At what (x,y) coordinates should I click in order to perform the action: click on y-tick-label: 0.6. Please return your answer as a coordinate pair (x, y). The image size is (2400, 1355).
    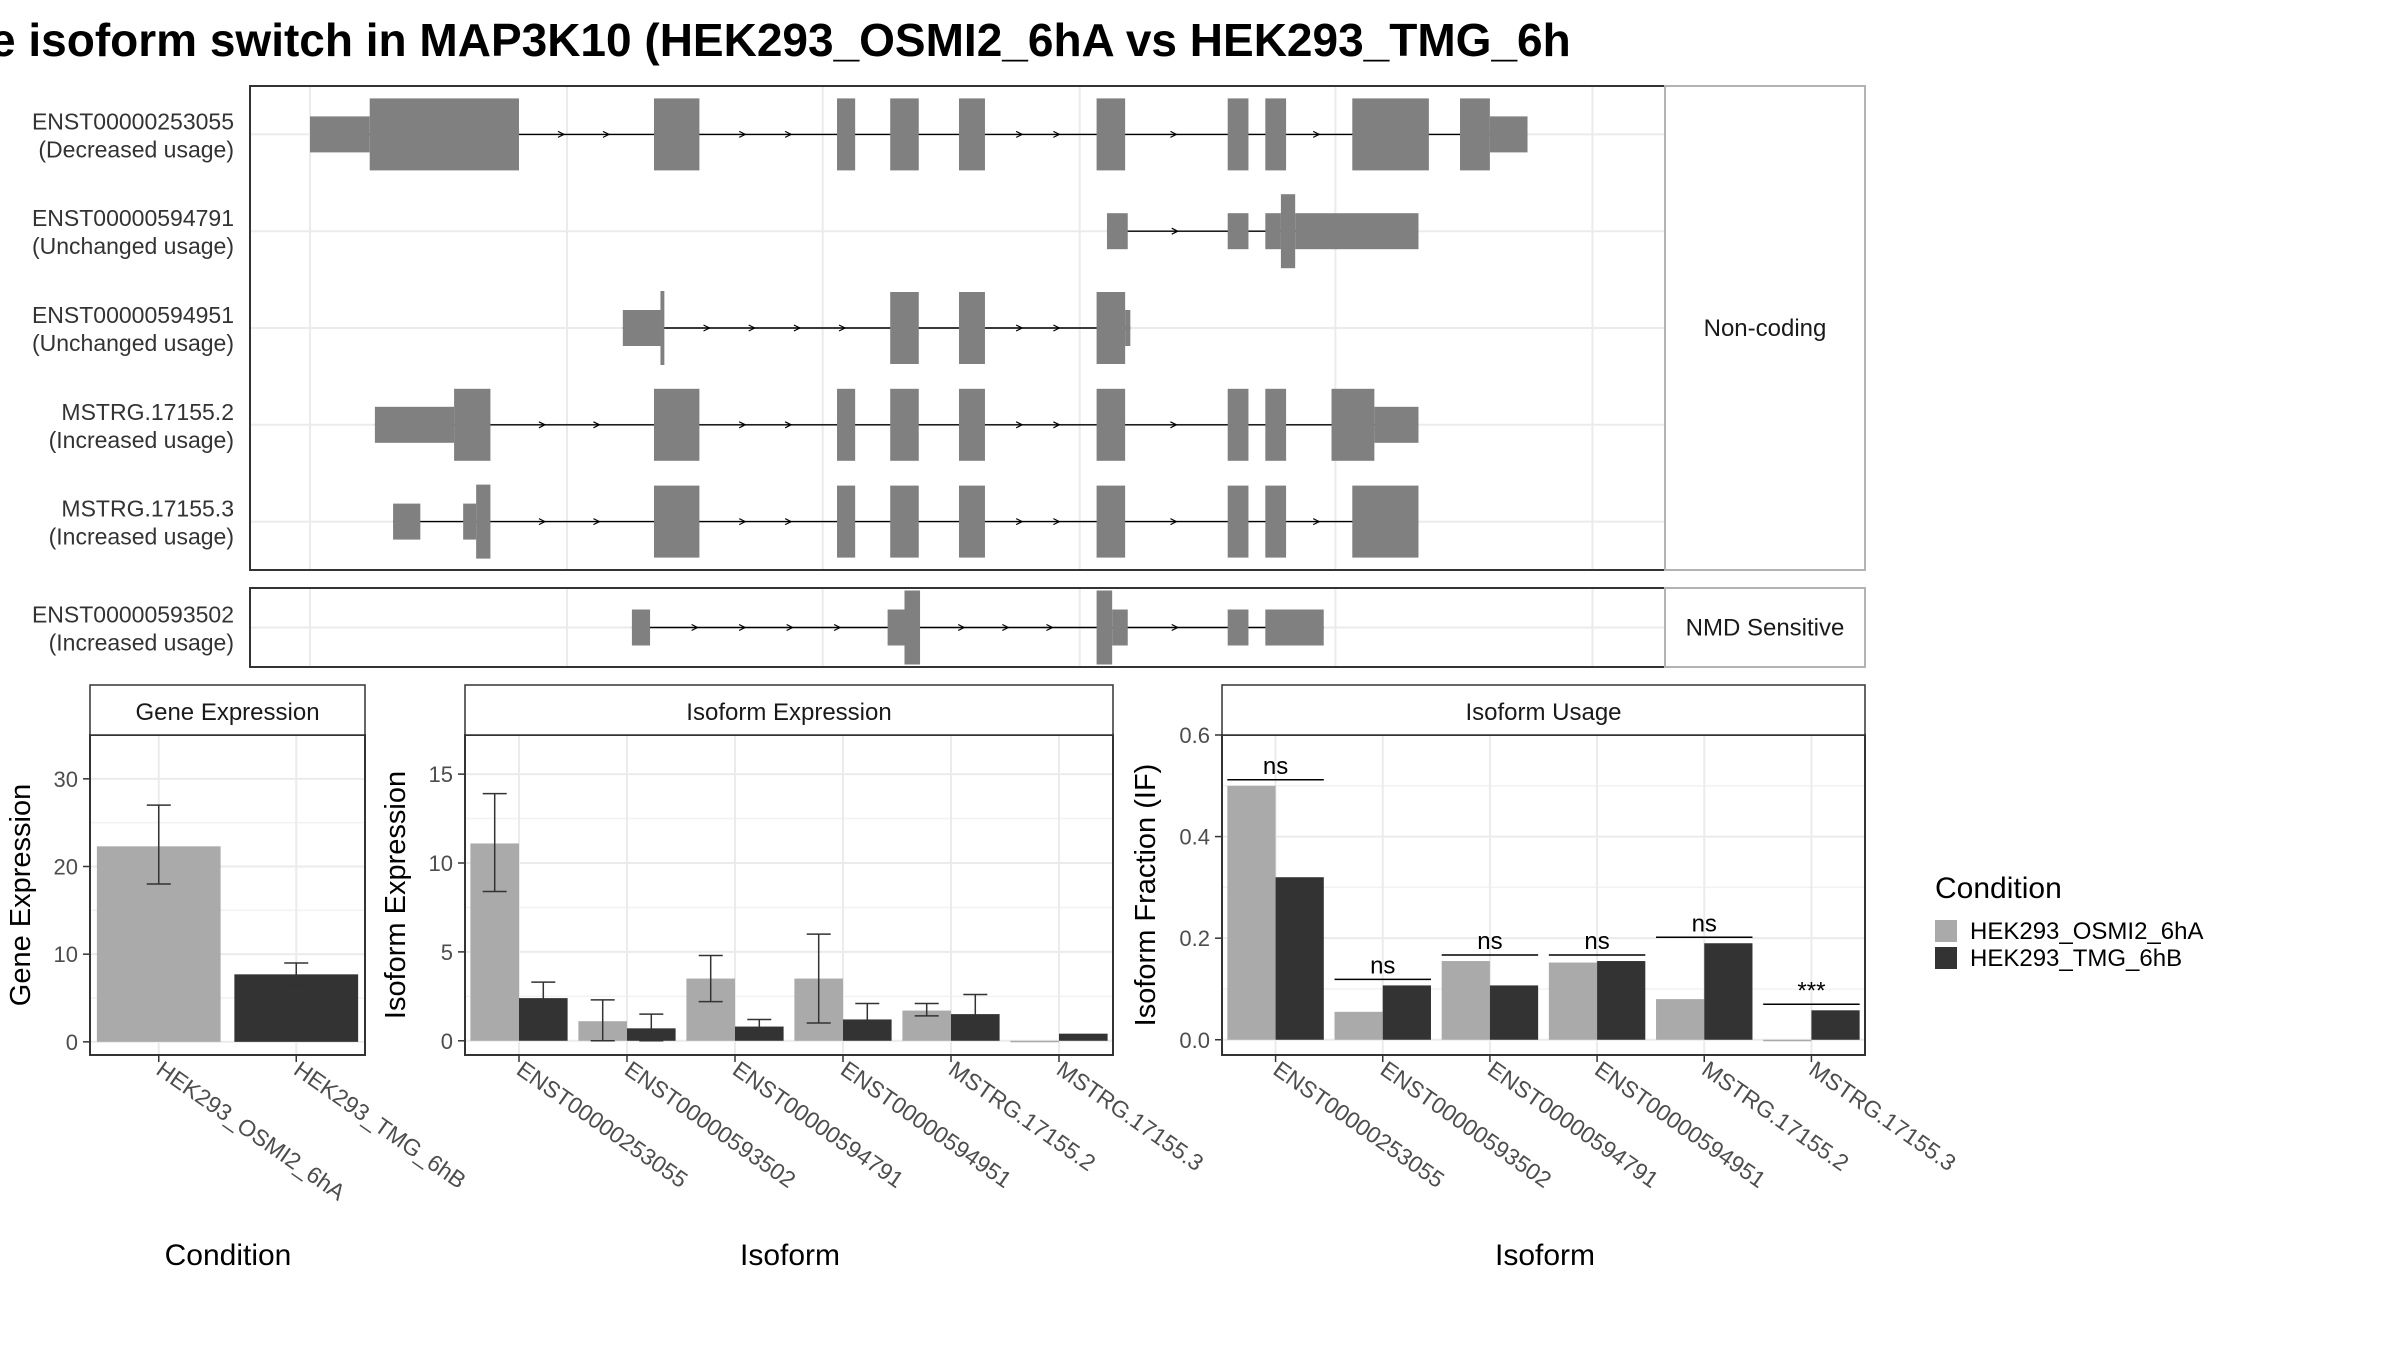
    Looking at the image, I should click on (1194, 735).